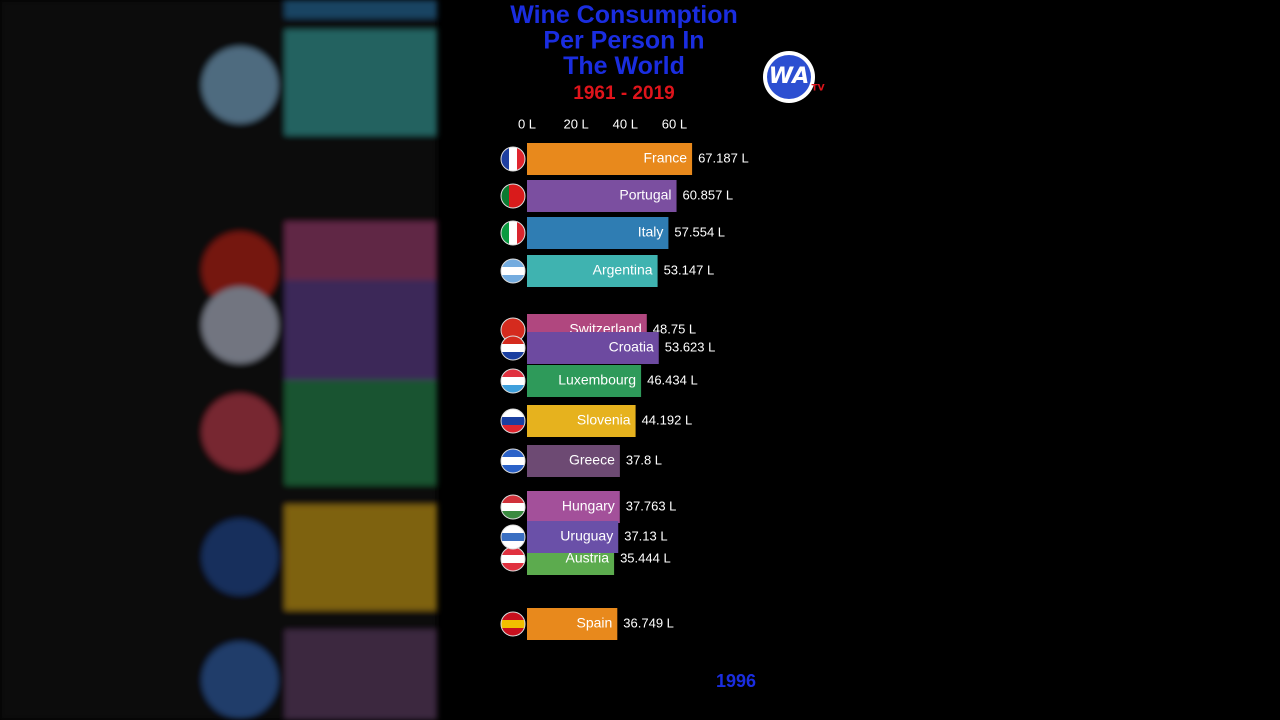  Describe the element at coordinates (604, 420) in the screenshot. I see `bar-category-label: Slovenia` at that location.